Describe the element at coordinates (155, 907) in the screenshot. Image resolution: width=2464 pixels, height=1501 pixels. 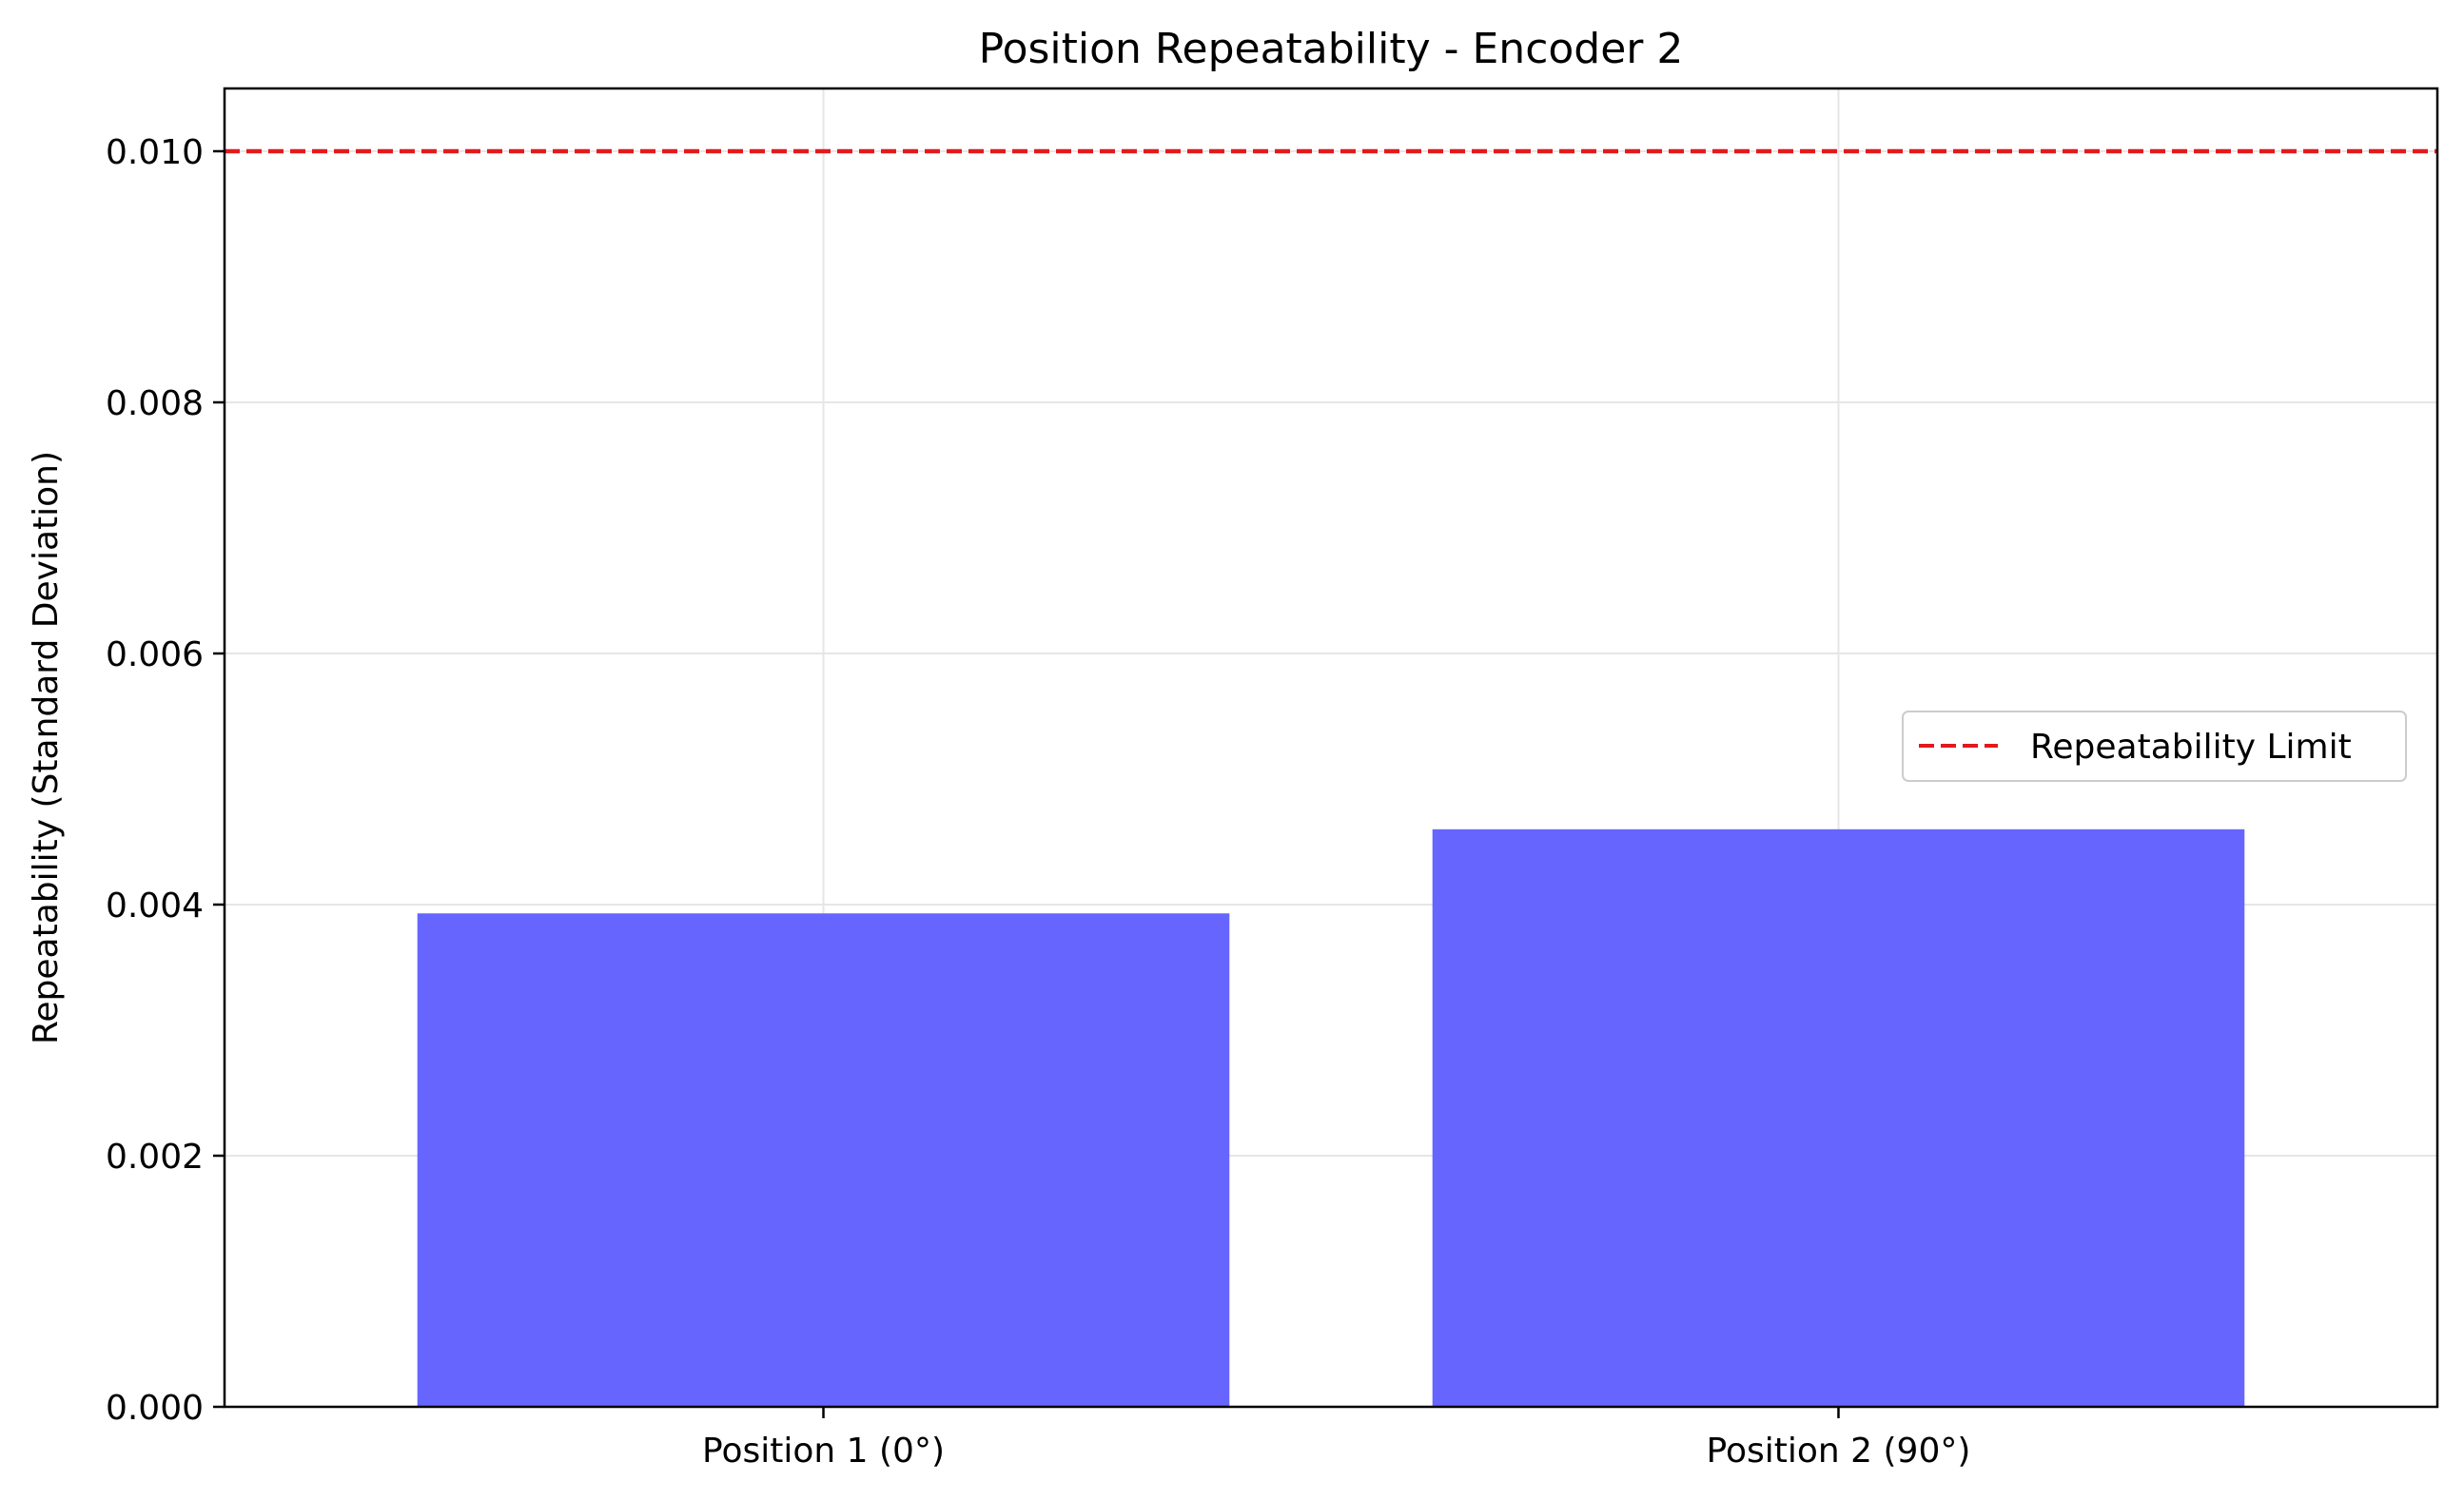
I see `y-tick-label: 0.004` at that location.